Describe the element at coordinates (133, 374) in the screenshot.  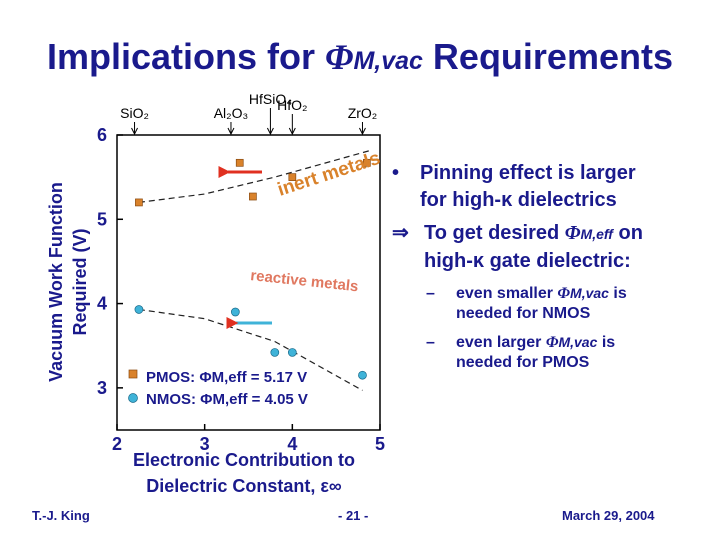
I see `legend-pmos-marker` at that location.